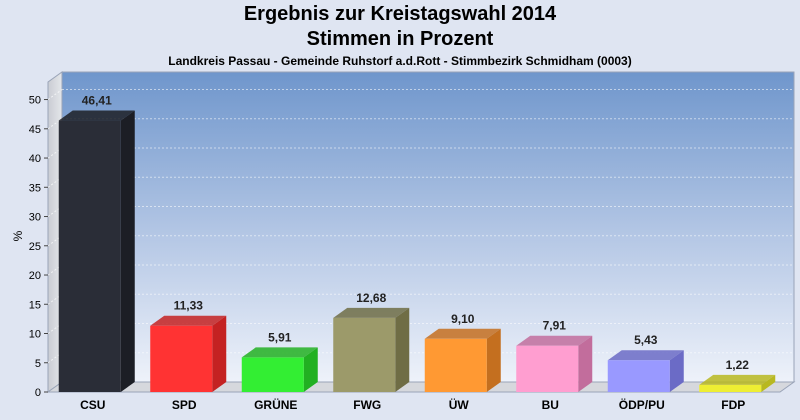 The width and height of the screenshot is (800, 420). What do you see at coordinates (35, 159) in the screenshot?
I see `y-tick-label: 40` at bounding box center [35, 159].